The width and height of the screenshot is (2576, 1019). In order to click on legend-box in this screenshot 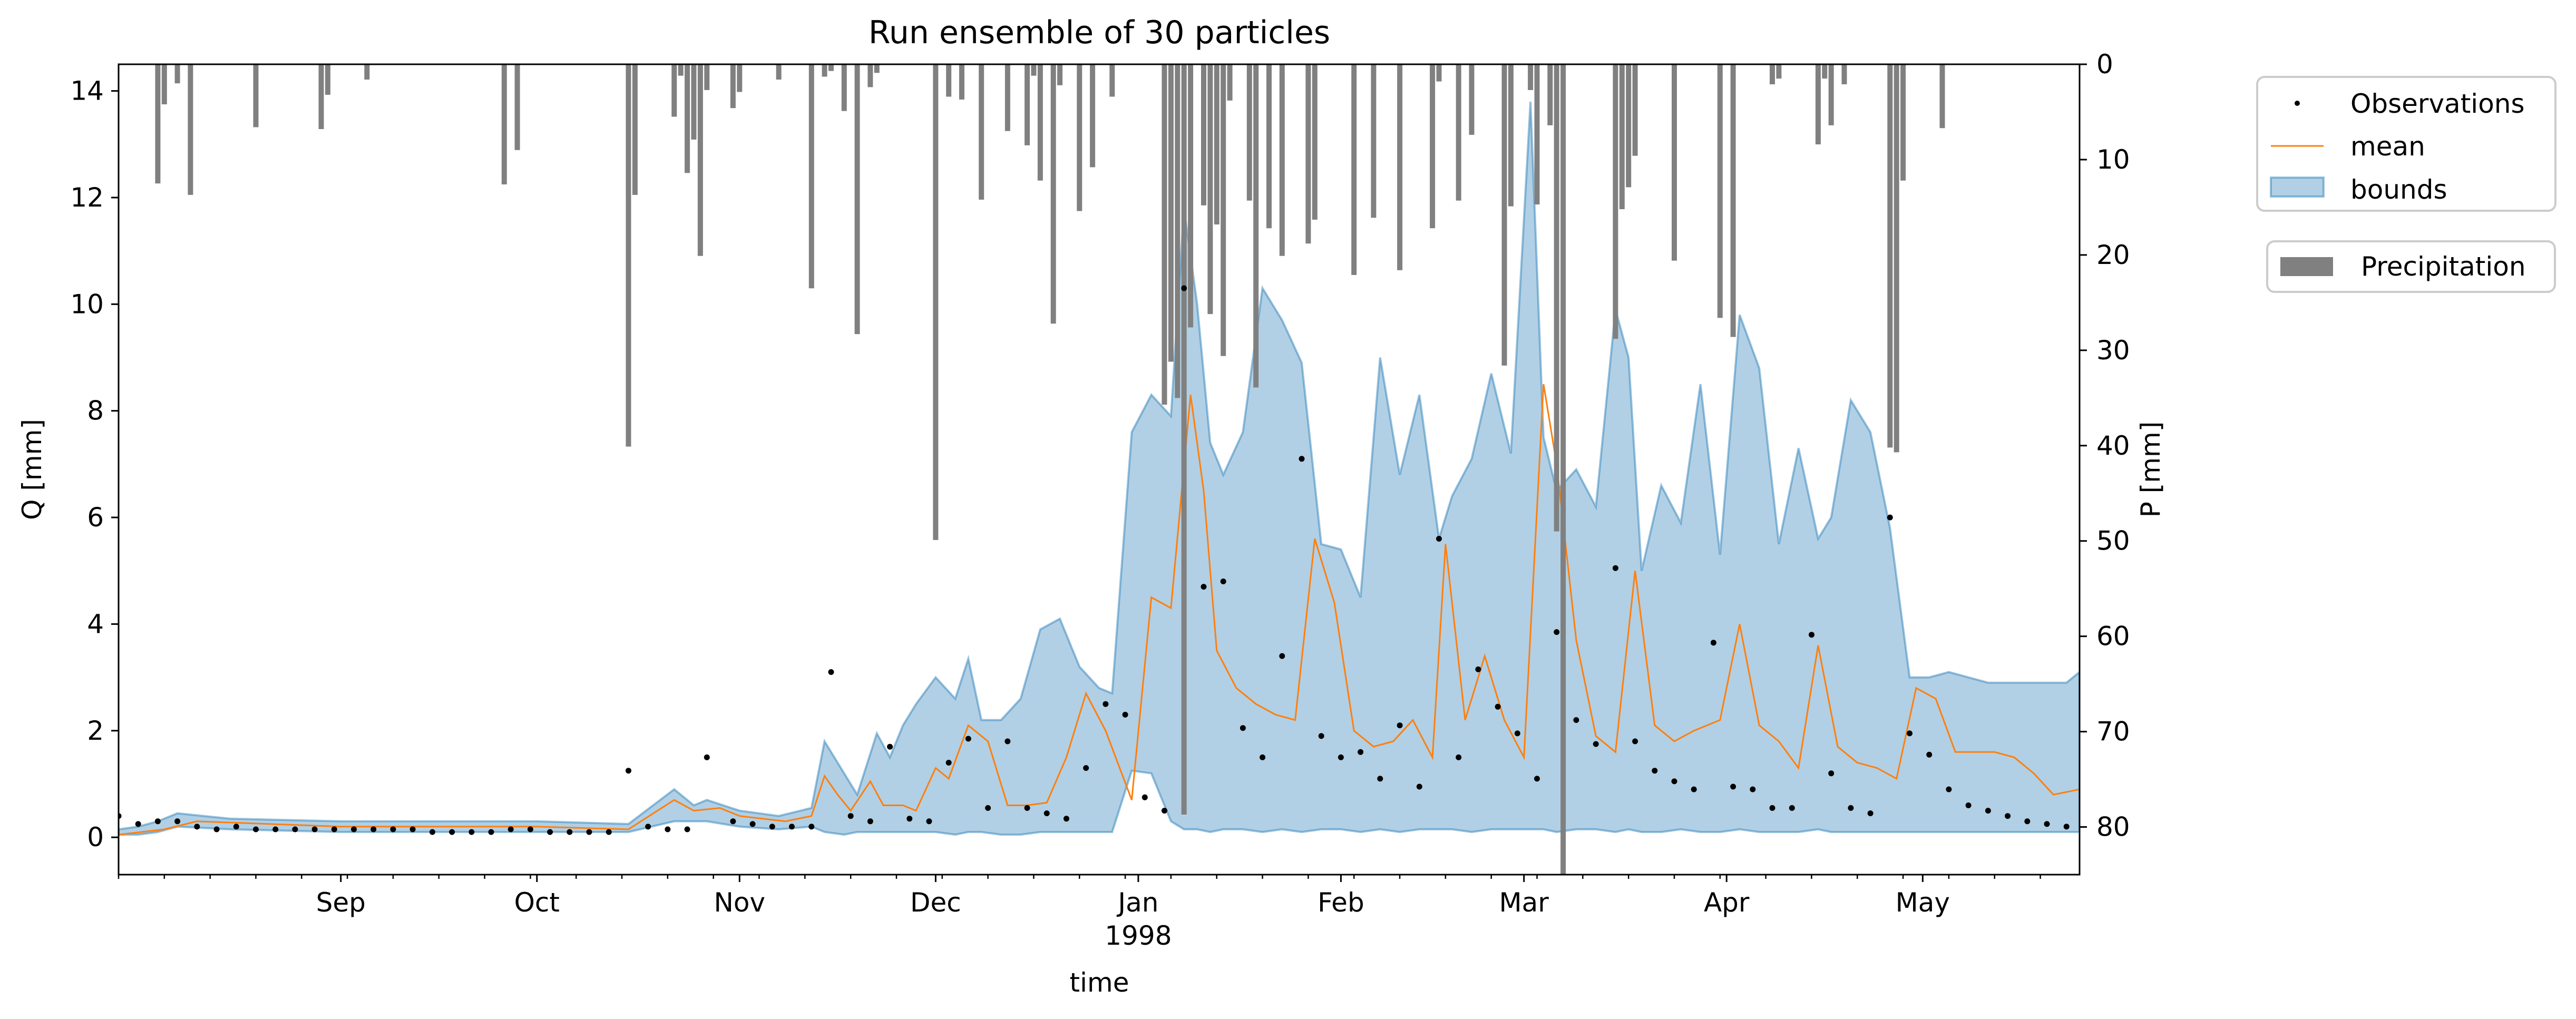, I will do `click(2406, 144)`.